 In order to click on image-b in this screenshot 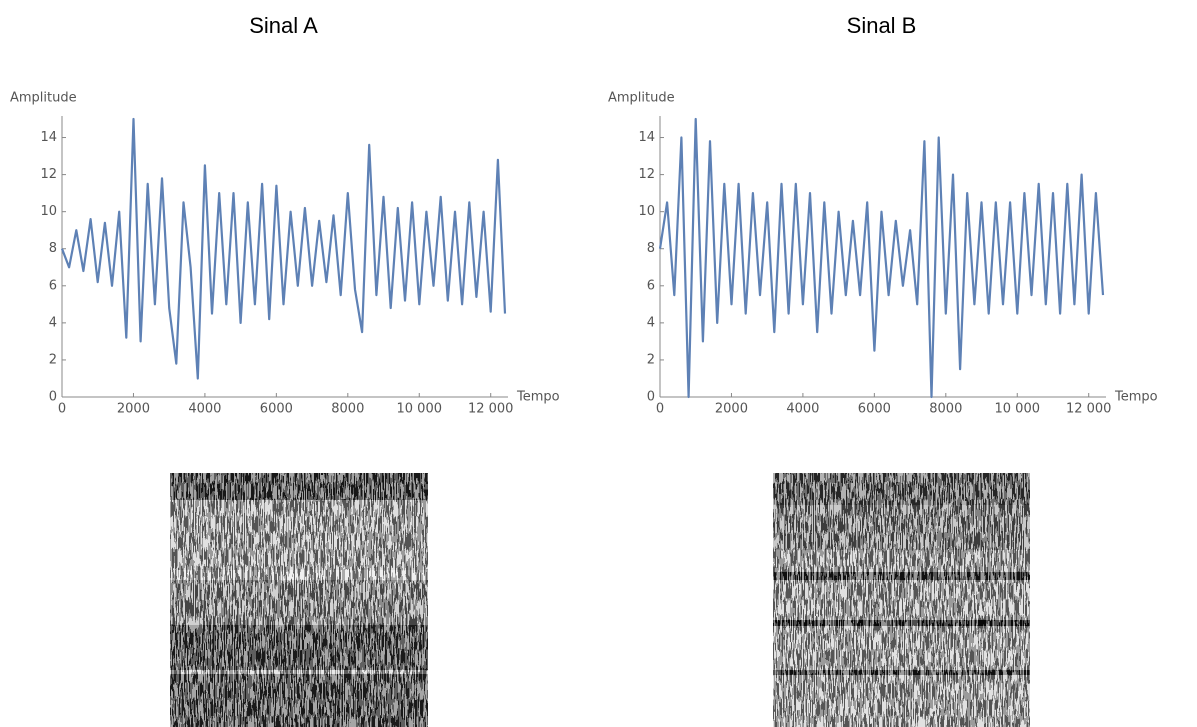, I will do `click(901, 600)`.